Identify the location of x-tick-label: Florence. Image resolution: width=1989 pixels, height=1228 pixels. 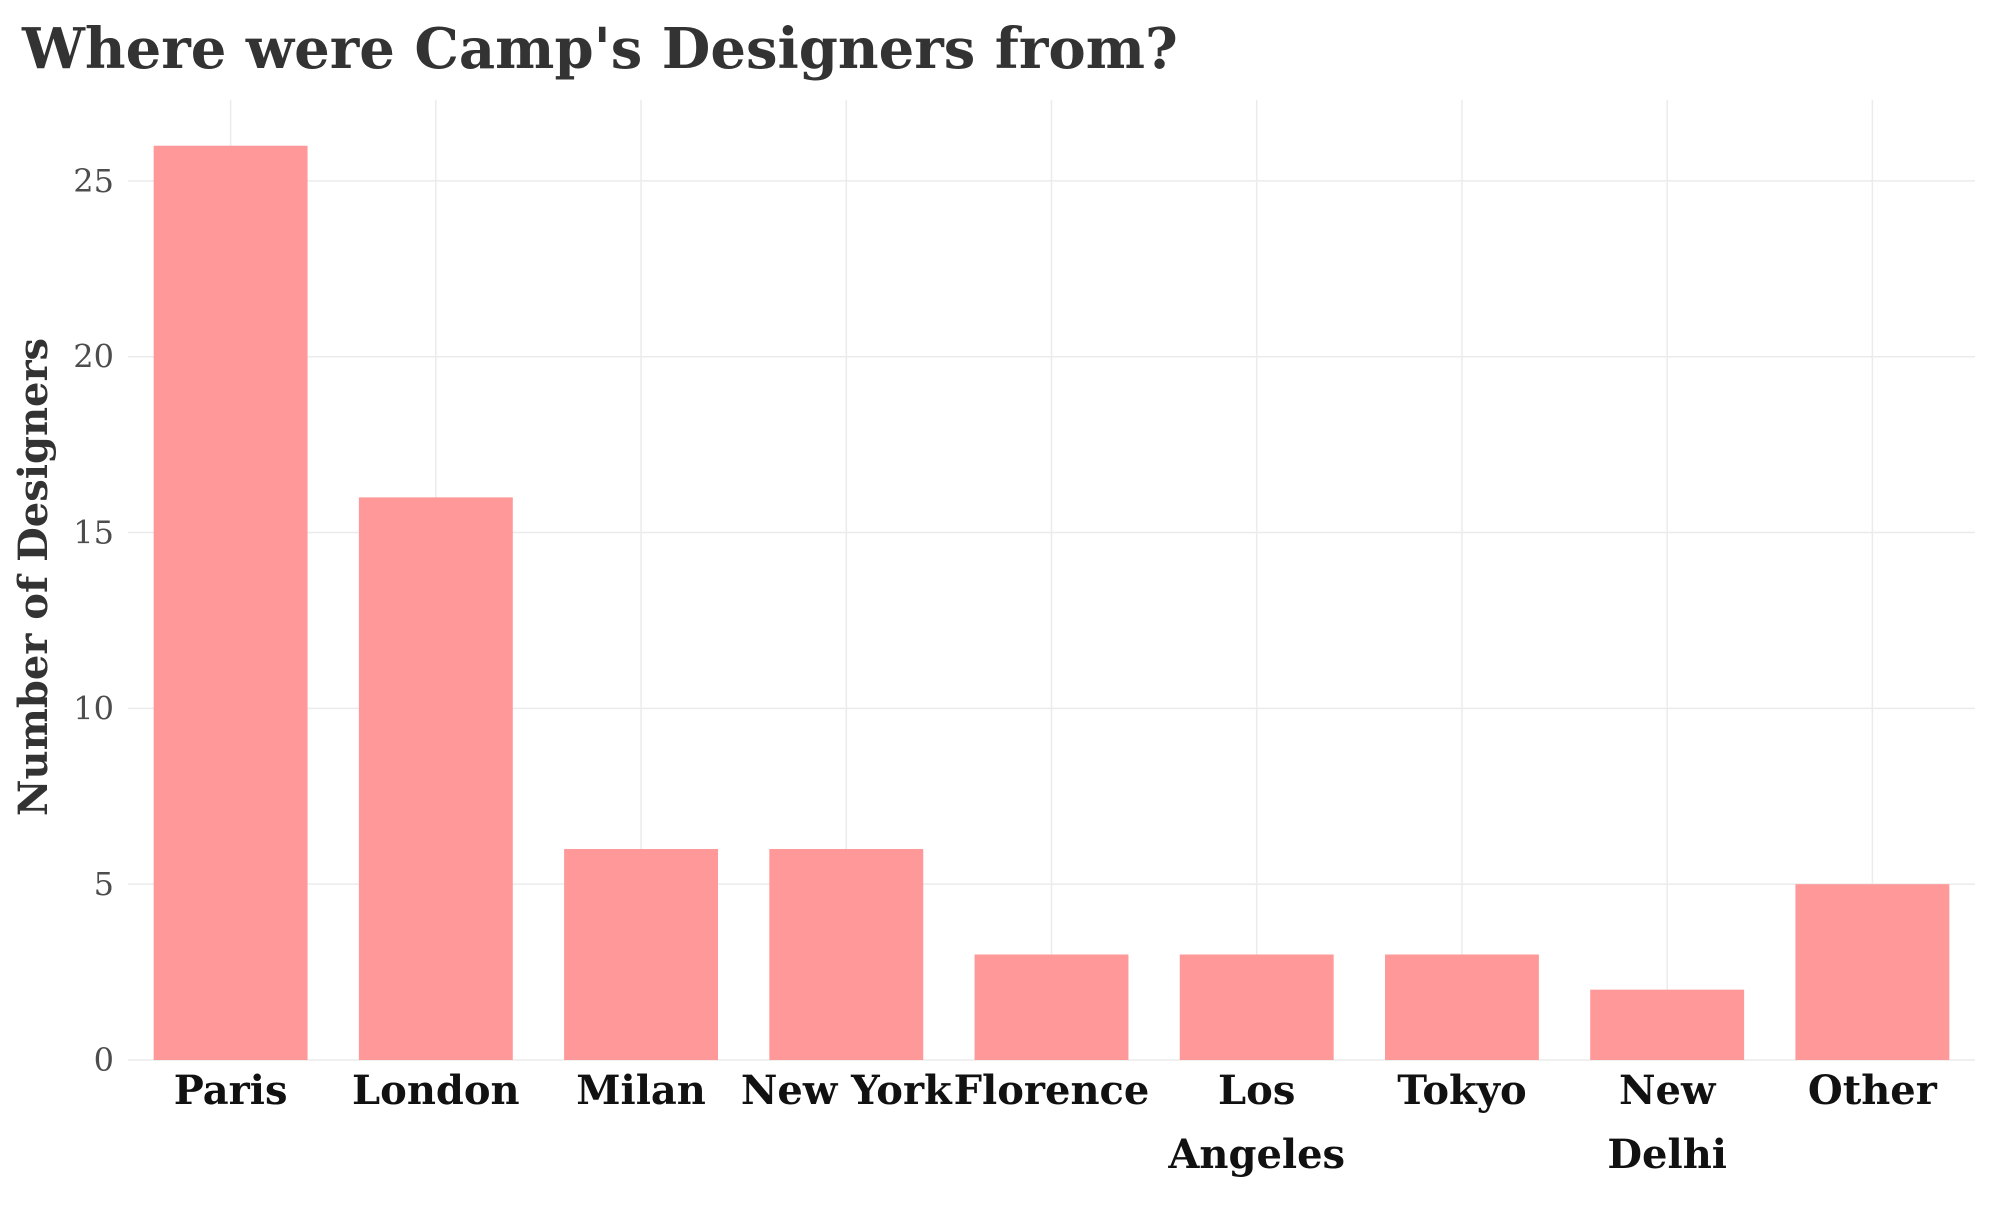
(1052, 1090).